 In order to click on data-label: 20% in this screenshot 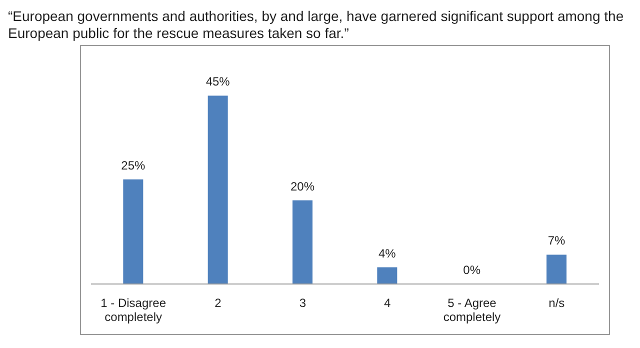, I will do `click(302, 186)`.